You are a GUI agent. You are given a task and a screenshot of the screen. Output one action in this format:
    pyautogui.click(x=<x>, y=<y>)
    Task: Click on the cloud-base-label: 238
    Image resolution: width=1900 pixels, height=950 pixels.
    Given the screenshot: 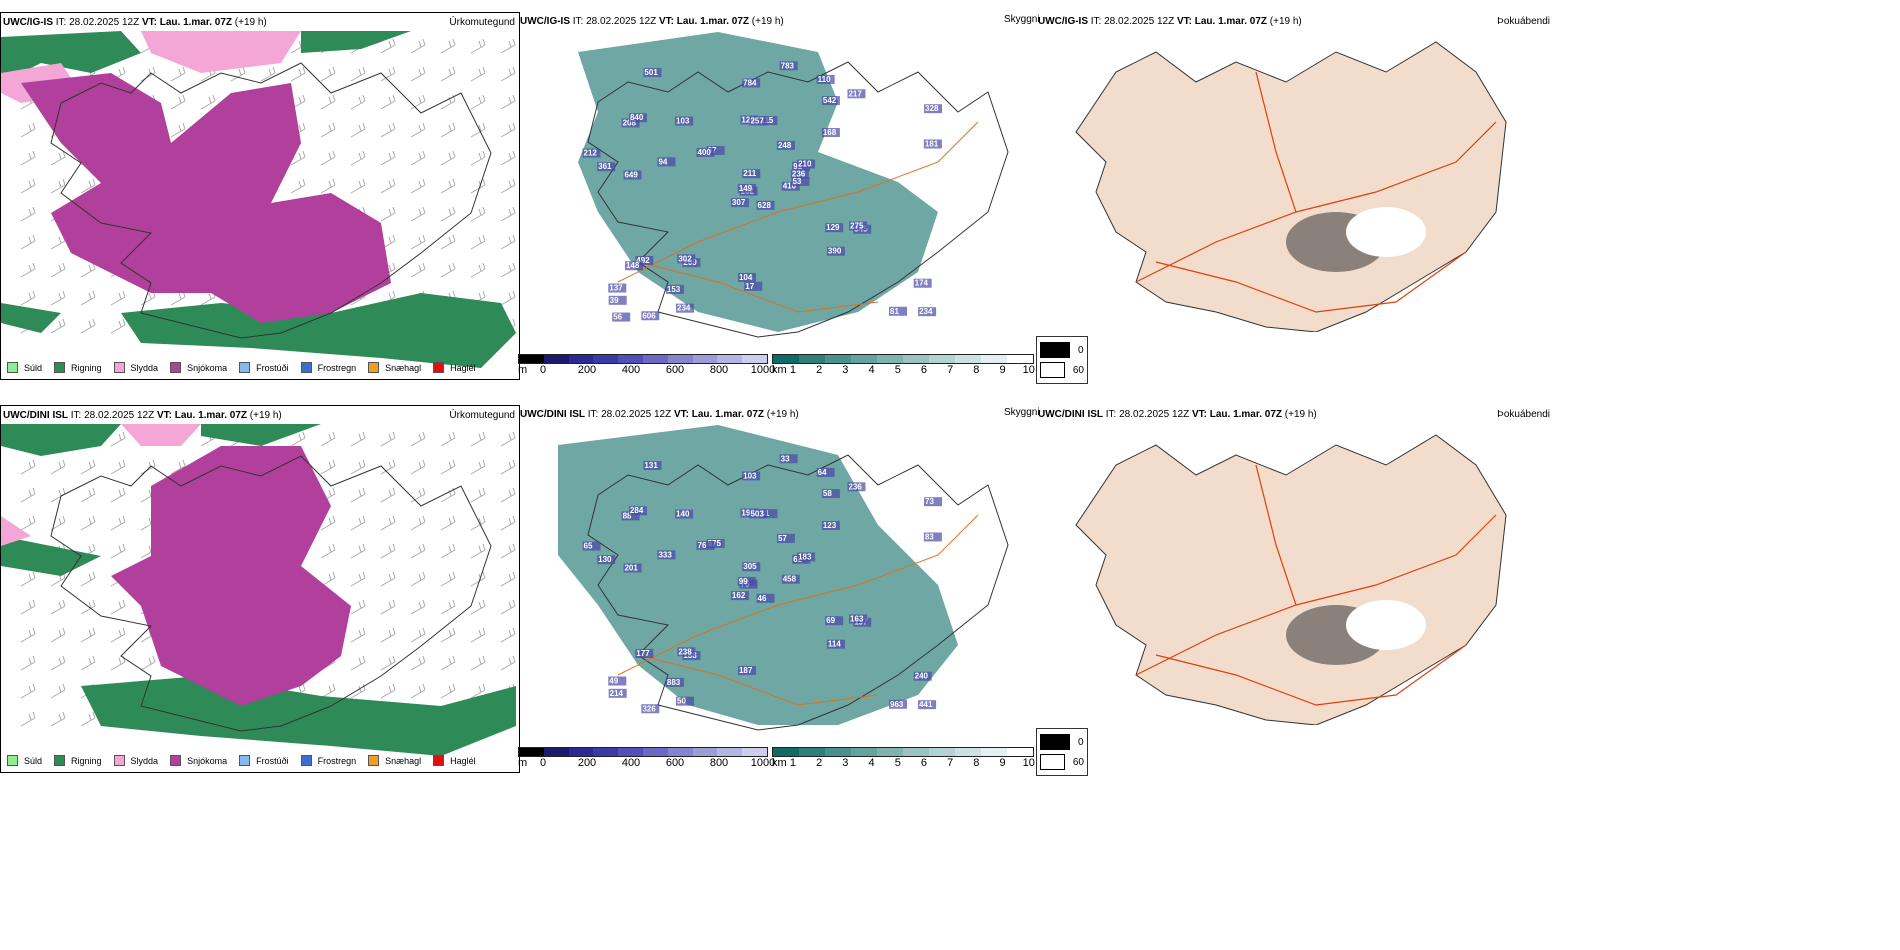 What is the action you would take?
    pyautogui.click(x=685, y=651)
    